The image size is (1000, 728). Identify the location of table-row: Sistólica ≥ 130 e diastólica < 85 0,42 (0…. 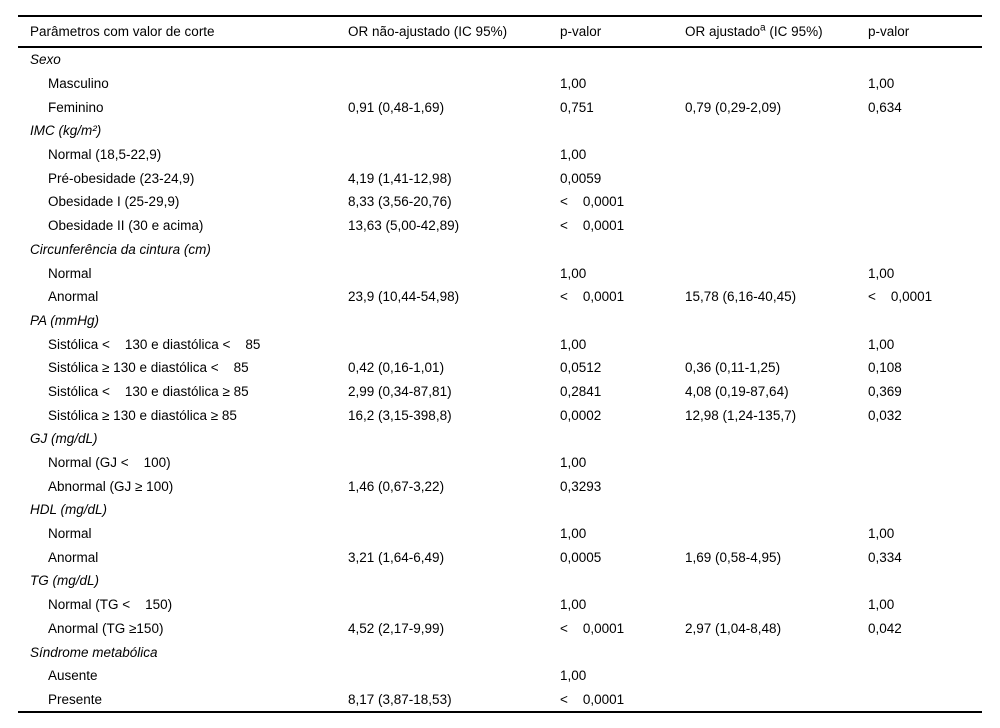
(500, 368).